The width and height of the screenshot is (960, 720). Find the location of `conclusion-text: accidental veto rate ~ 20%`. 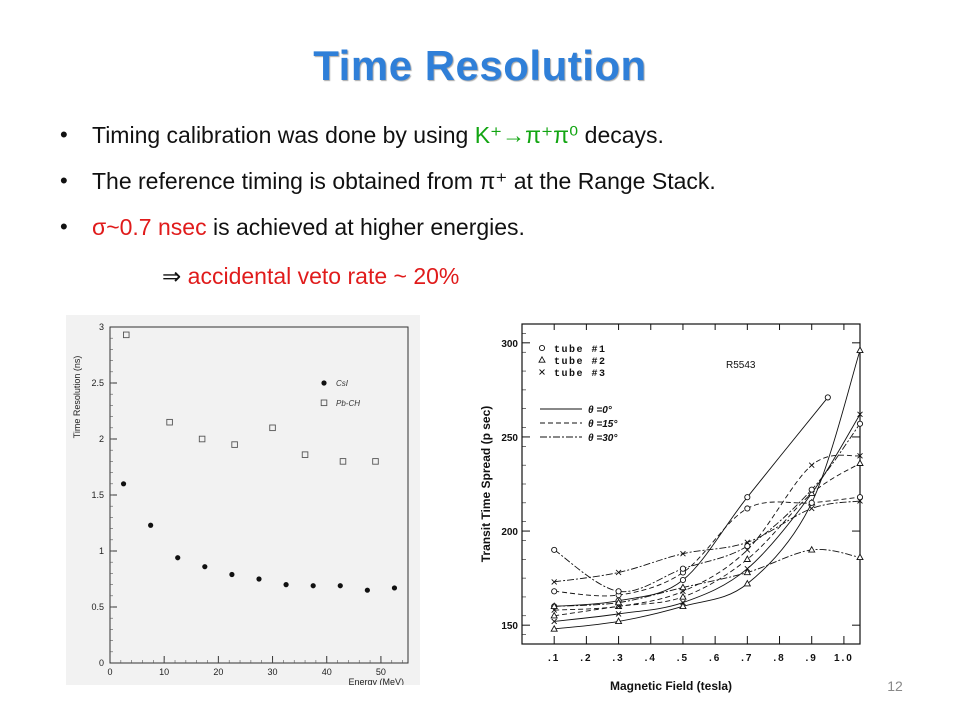

conclusion-text: accidental veto rate ~ 20% is located at coordinates (320, 276).